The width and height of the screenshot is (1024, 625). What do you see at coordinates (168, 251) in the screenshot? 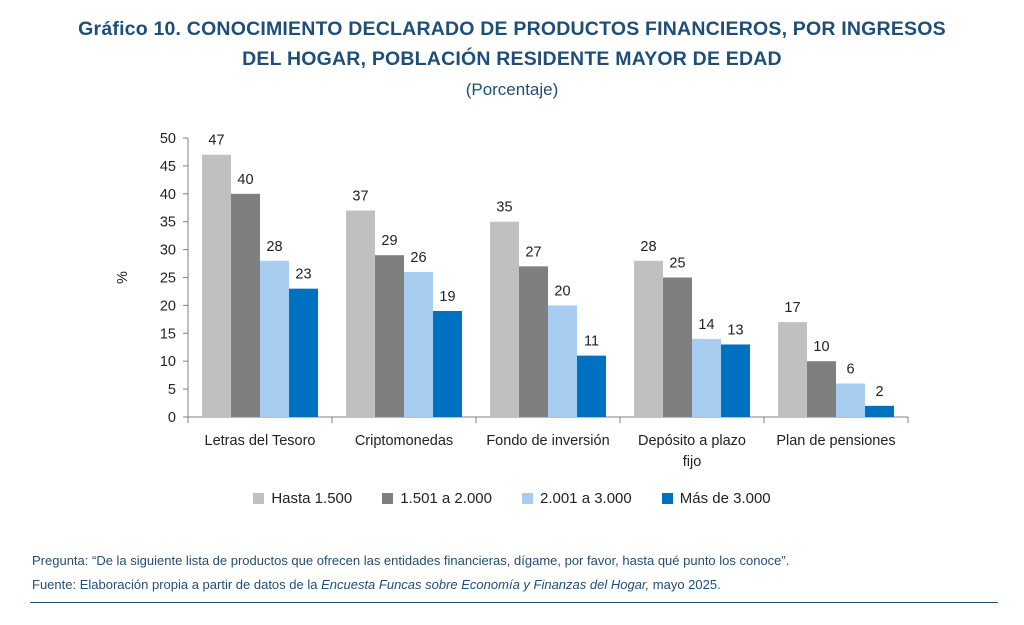
I see `y-tick-label: 30` at bounding box center [168, 251].